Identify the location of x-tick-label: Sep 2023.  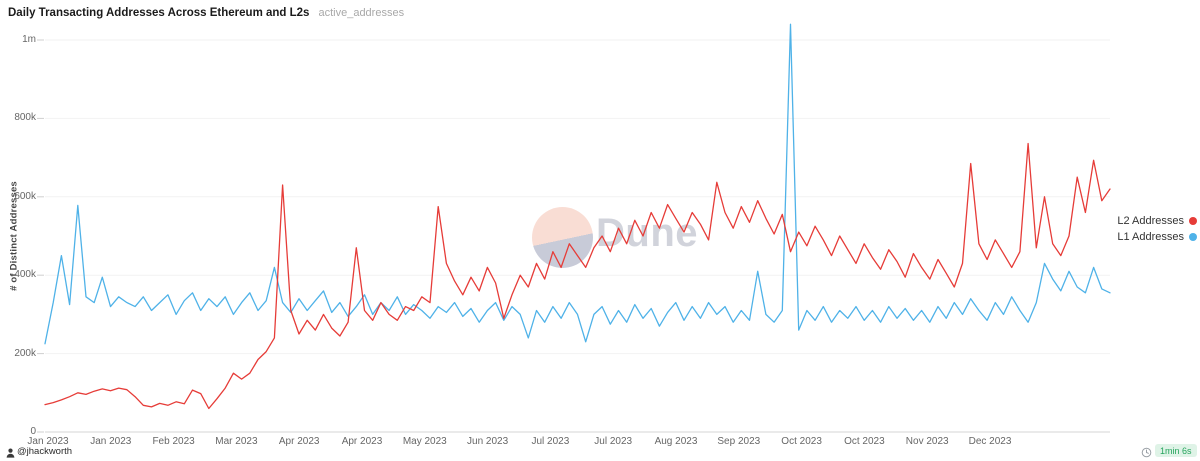
(739, 441).